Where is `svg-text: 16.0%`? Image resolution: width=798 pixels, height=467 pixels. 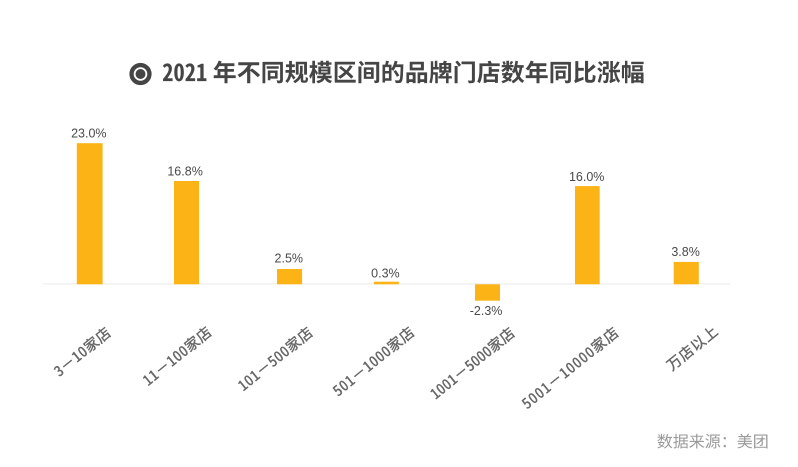
svg-text: 16.0% is located at coordinates (586, 177).